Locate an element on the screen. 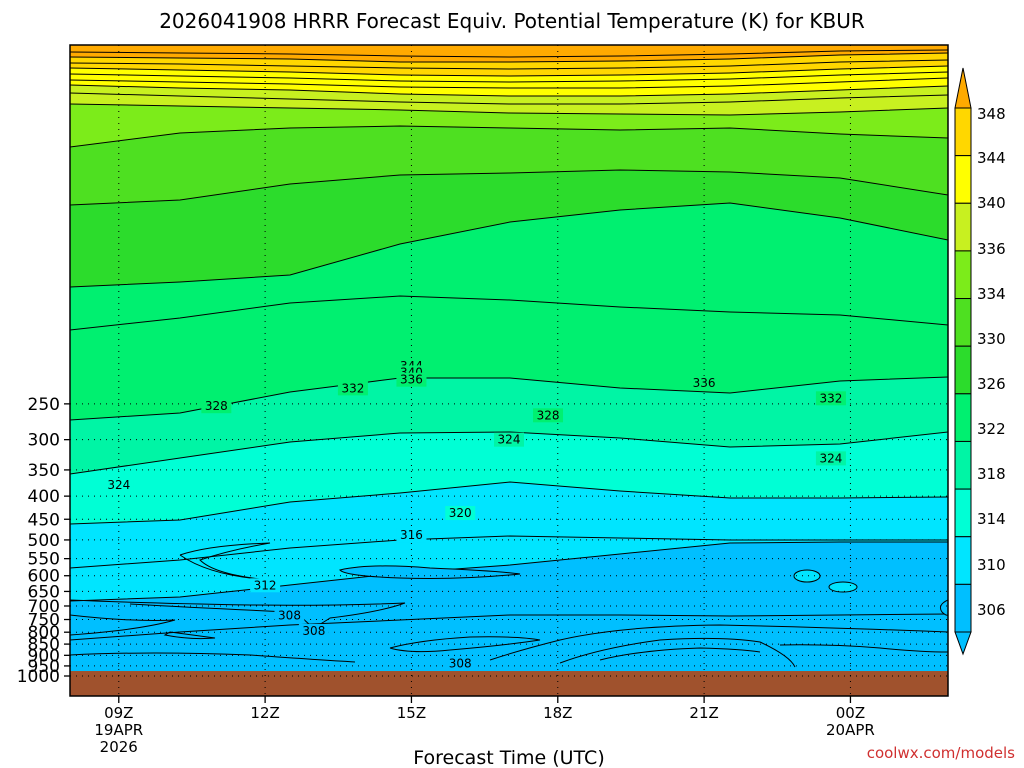 The height and width of the screenshot is (768, 1024). ytick-label-250: 250 is located at coordinates (44, 405).